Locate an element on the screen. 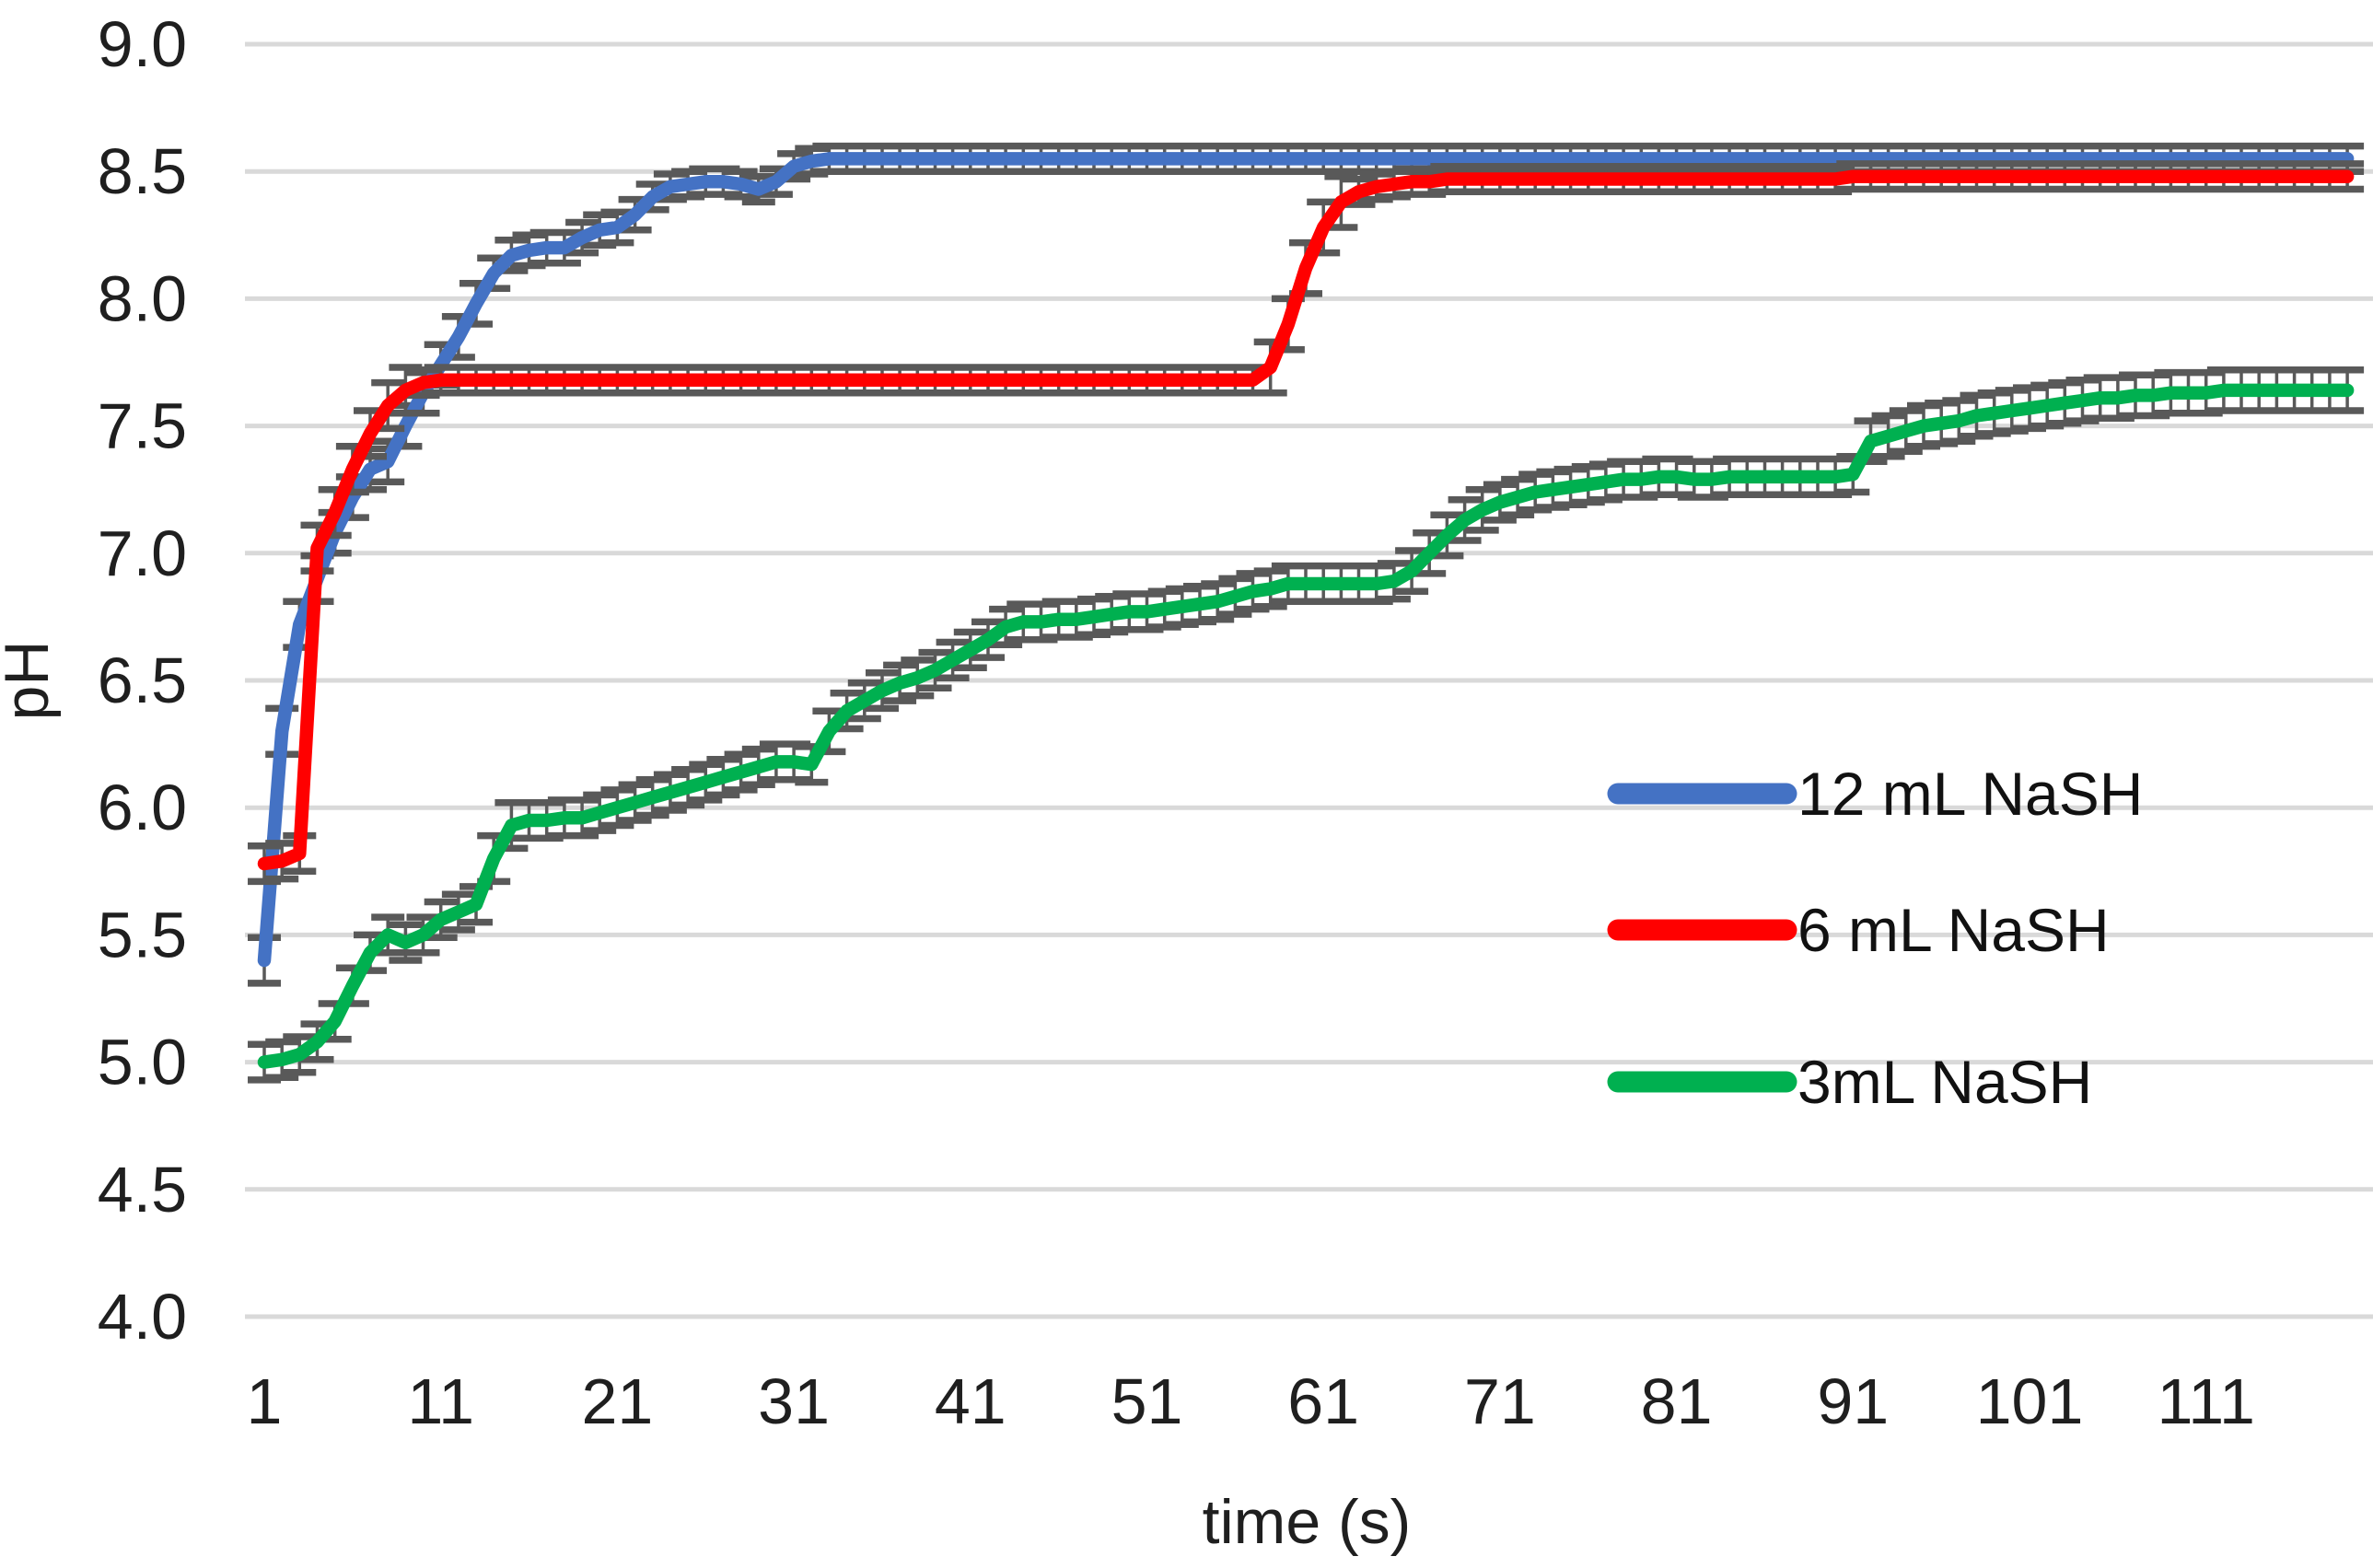 This screenshot has height=1568, width=2373. legend-label-3ml-nash: 3mL NaSH is located at coordinates (1944, 1082).